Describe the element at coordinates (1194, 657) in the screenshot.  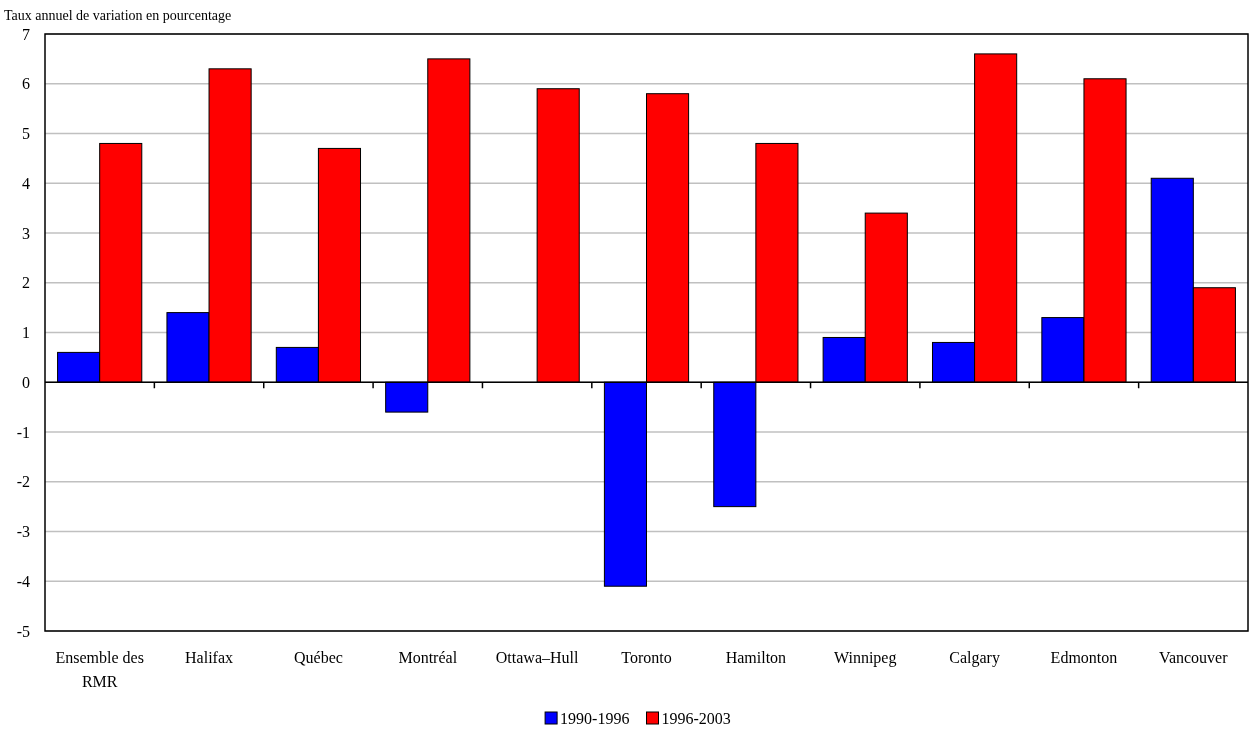
I see `x-tick-label: Vancouver` at that location.